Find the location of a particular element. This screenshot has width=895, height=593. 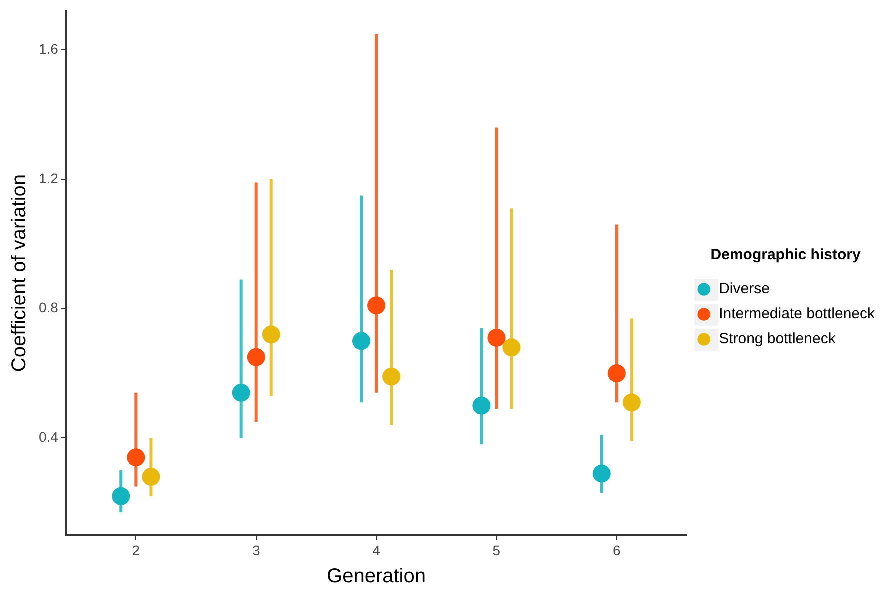

x-tick-label: 3 is located at coordinates (256, 550).